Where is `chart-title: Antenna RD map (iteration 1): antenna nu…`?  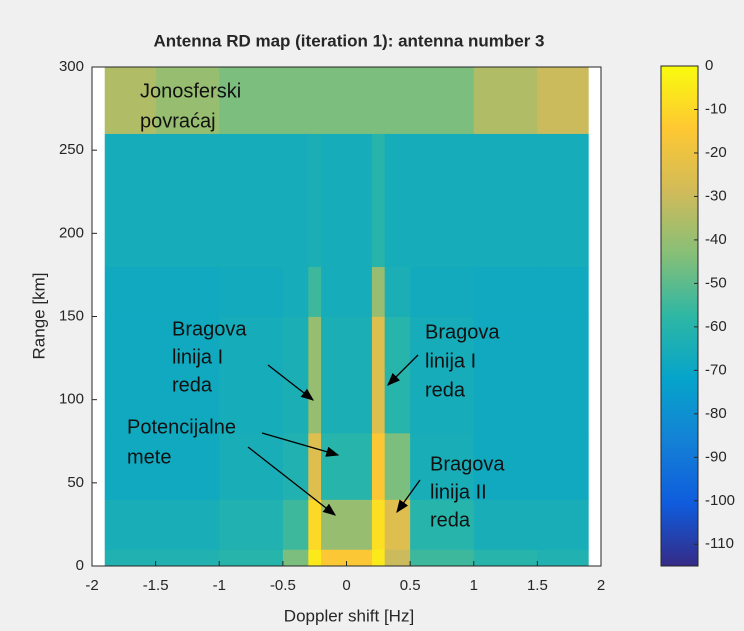 chart-title: Antenna RD map (iteration 1): antenna nu… is located at coordinates (348, 40).